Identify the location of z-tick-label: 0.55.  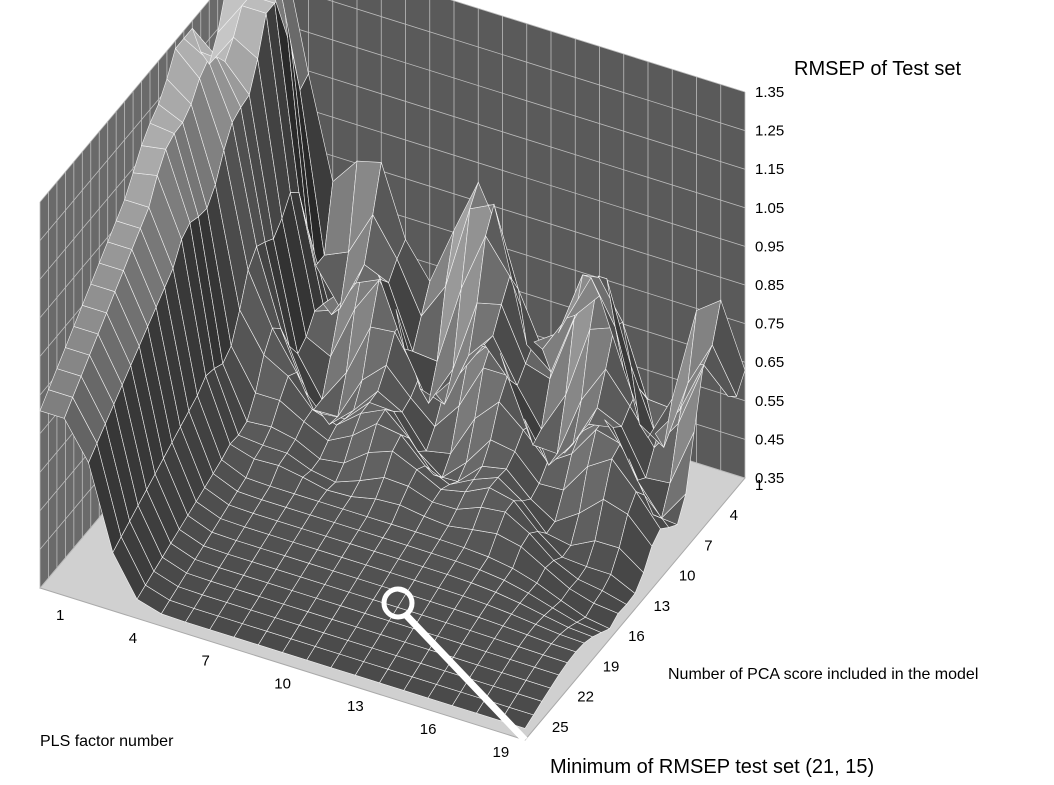
(769, 401).